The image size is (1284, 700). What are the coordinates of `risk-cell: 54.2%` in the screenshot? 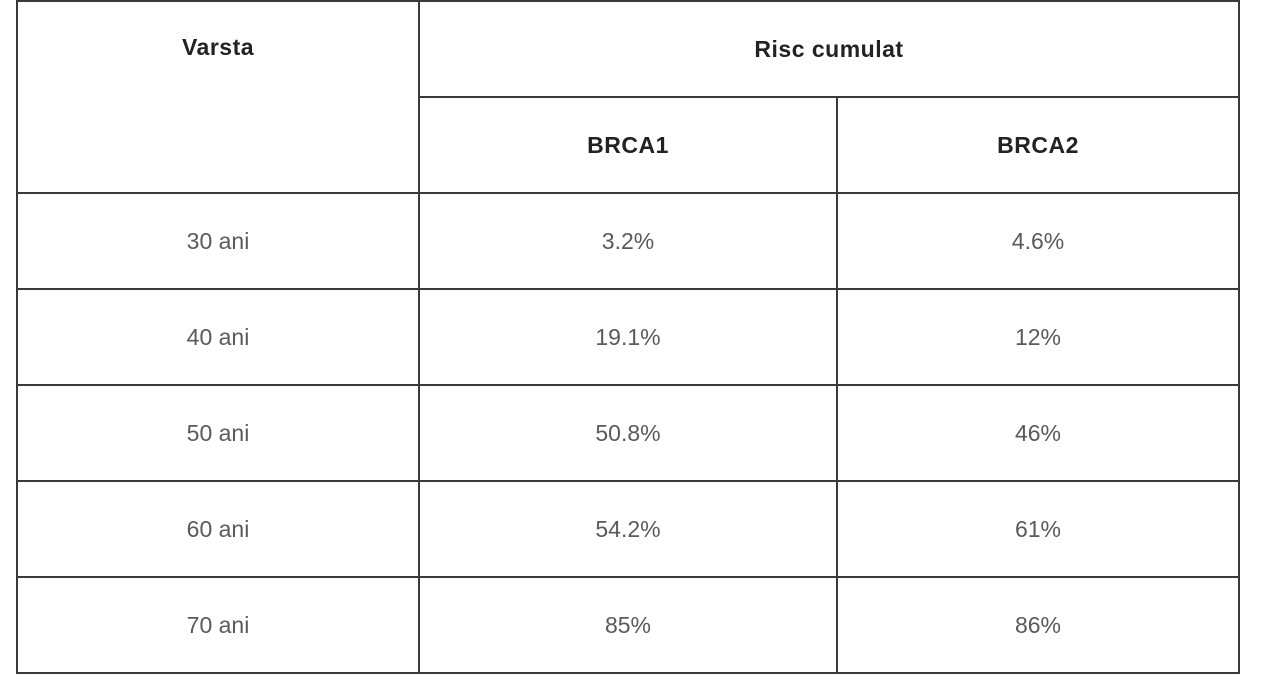 It's located at (628, 529).